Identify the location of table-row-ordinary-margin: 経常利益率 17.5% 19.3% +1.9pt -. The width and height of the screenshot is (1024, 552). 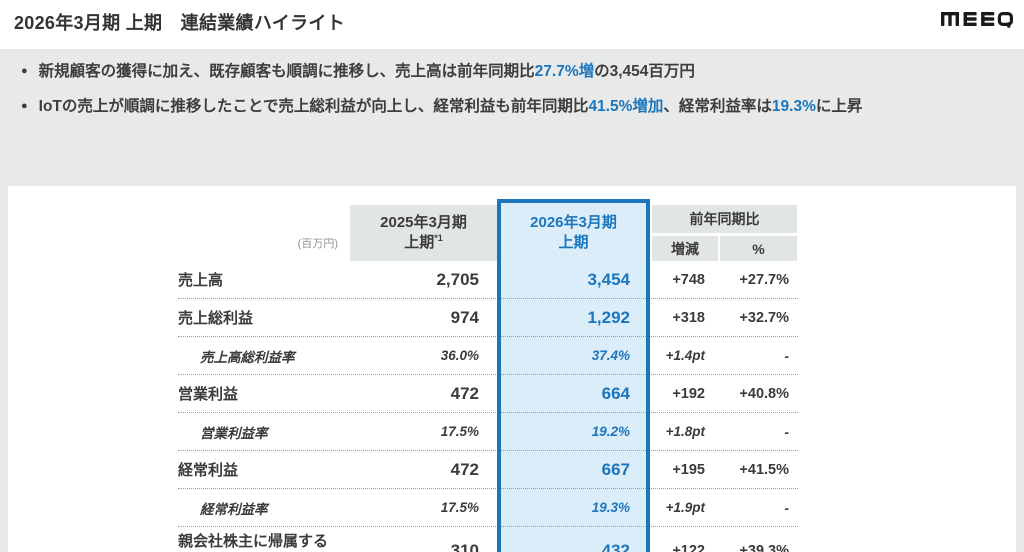
(488, 508).